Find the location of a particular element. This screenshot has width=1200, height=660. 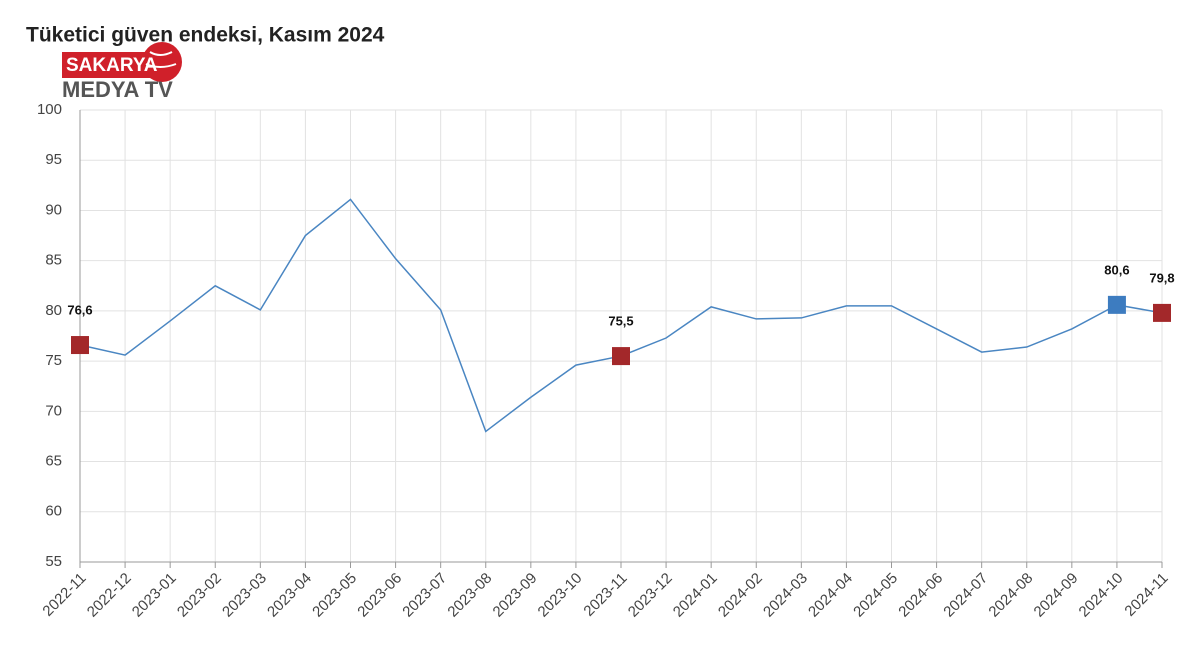

chart-title: Tüketici güven endeksi, Kasım 2024 is located at coordinates (205, 35).